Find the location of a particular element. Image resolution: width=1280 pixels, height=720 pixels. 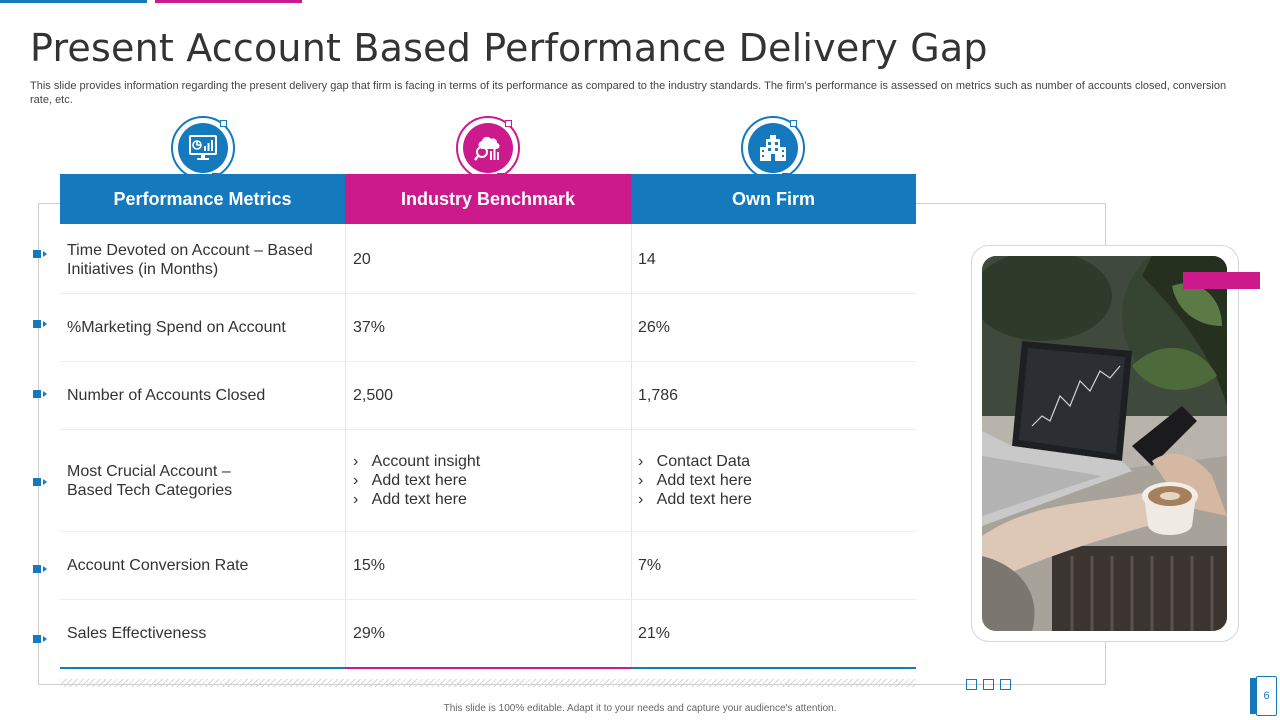

header-performance-metrics: Performance Metrics is located at coordinates (202, 199).